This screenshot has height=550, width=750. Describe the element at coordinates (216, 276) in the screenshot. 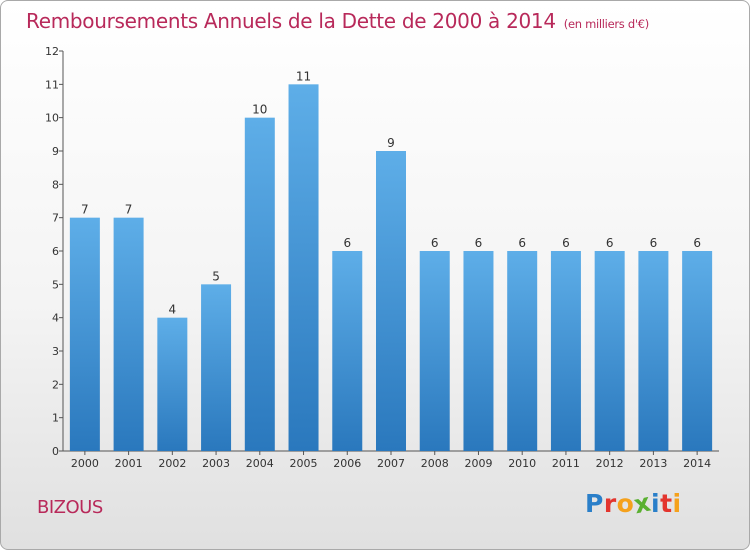

I see `data-label: 5` at that location.